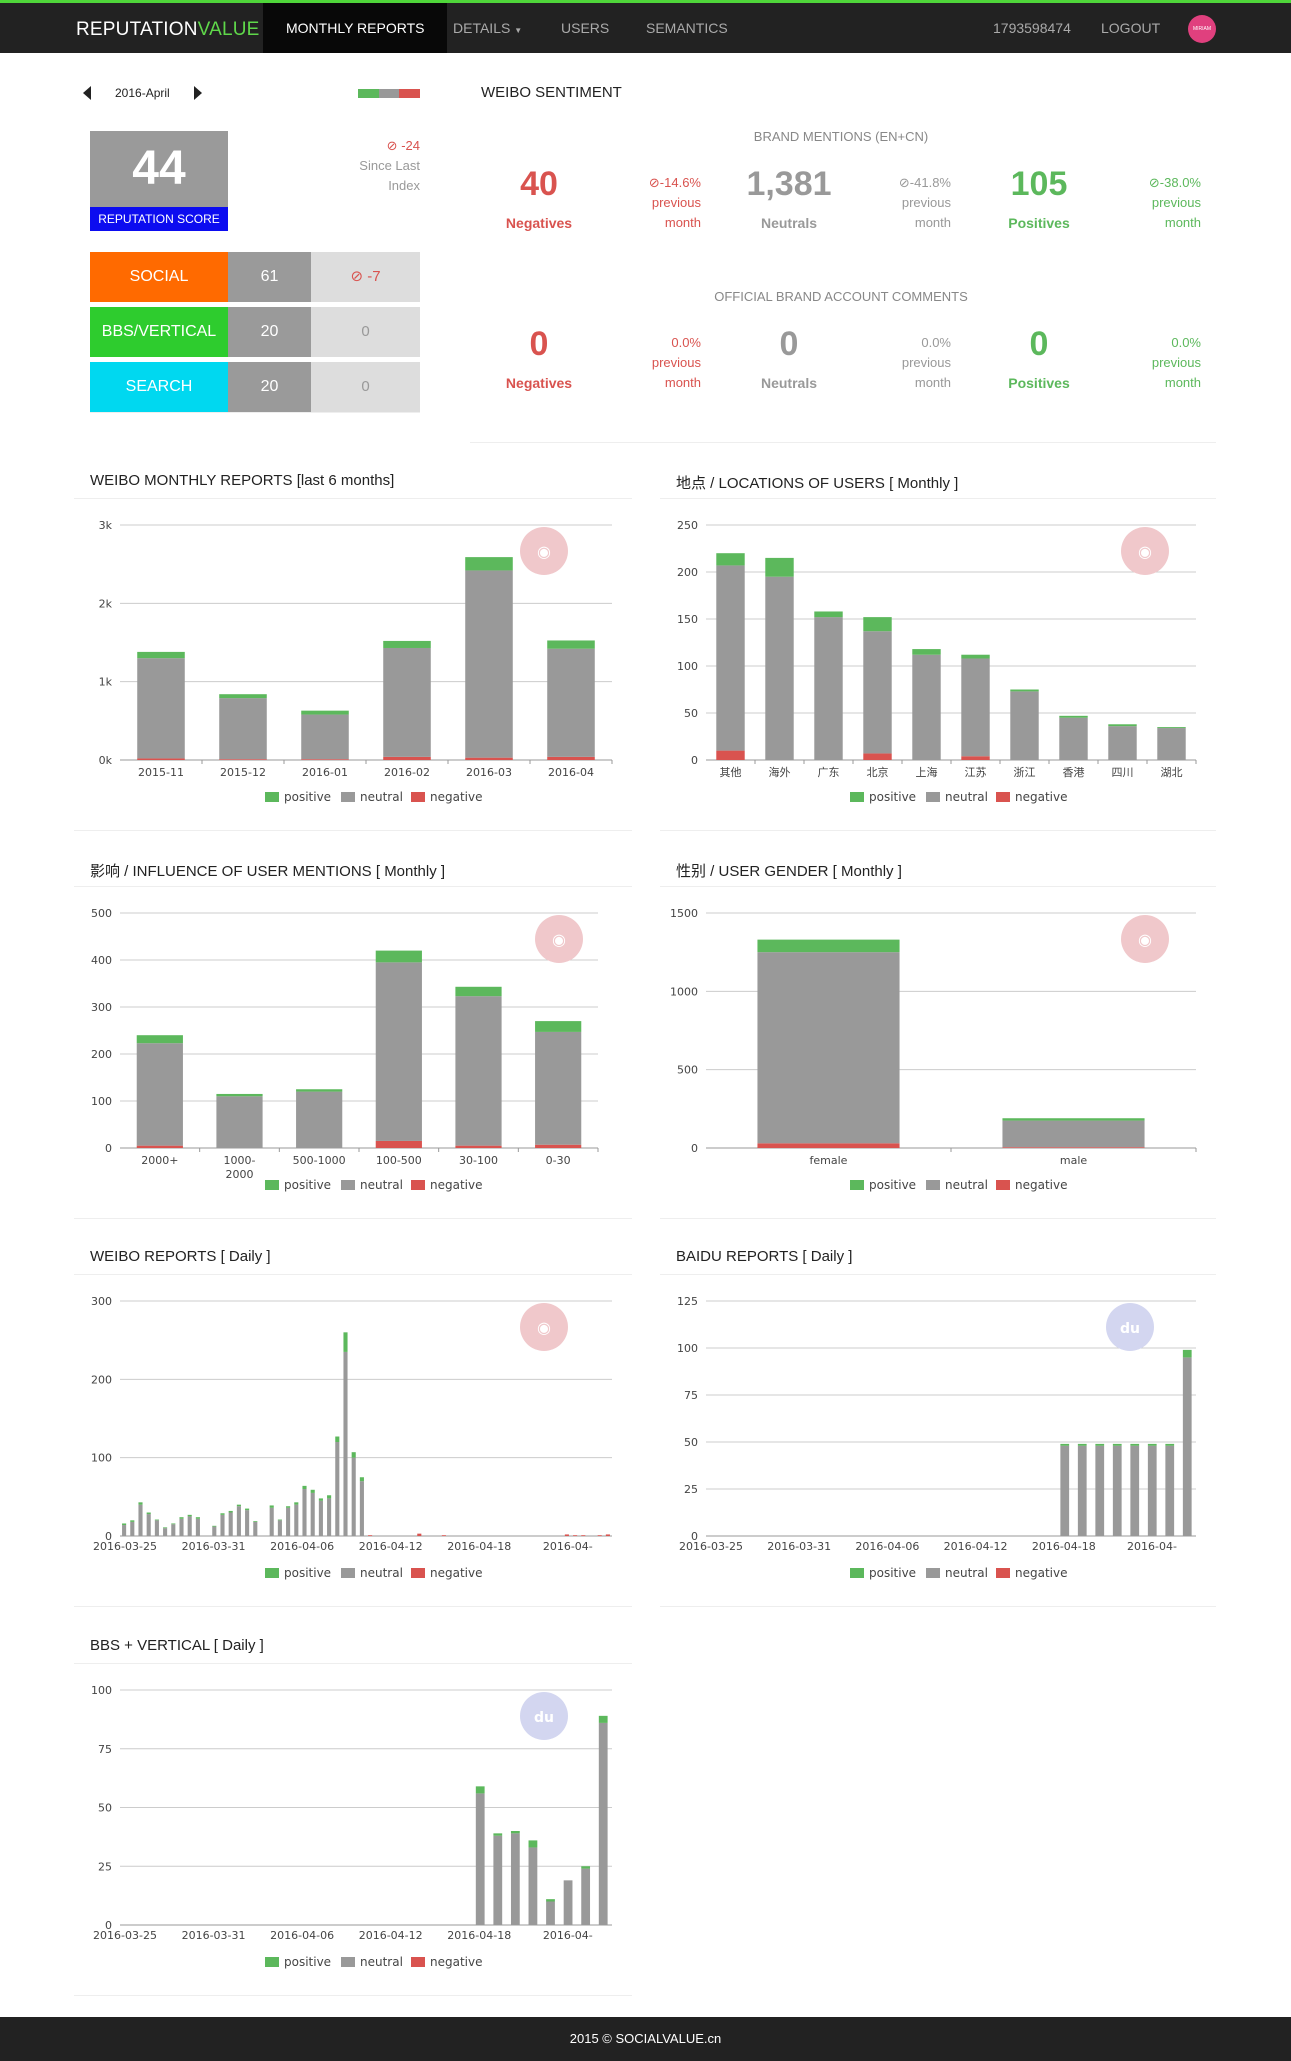  What do you see at coordinates (789, 383) in the screenshot?
I see `official-neutrals-label: Neutrals` at bounding box center [789, 383].